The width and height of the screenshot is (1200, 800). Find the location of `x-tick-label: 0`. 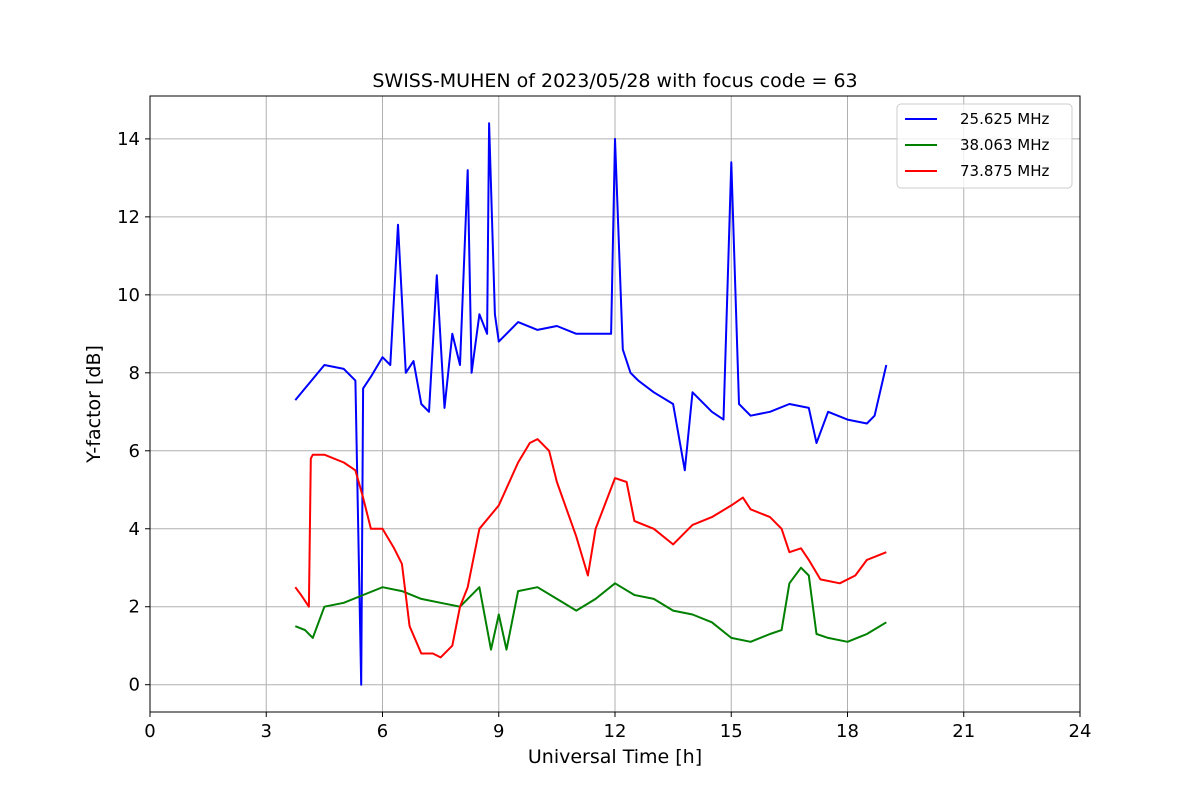

x-tick-label: 0 is located at coordinates (149, 731).